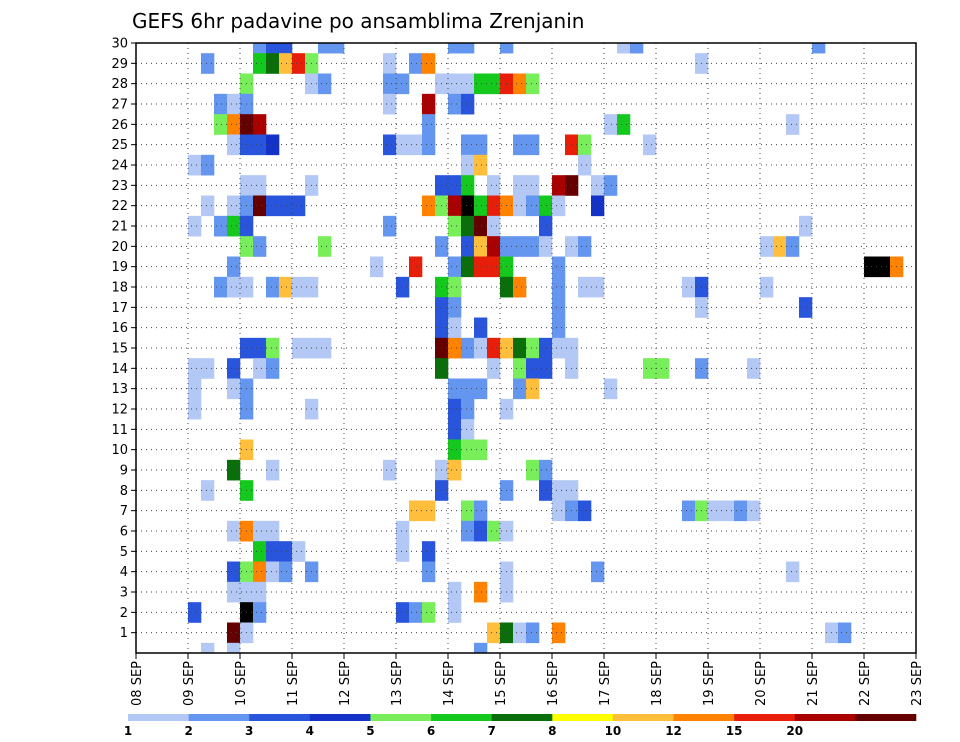 The image size is (960, 742). What do you see at coordinates (397, 683) in the screenshot?
I see `x-tick-label: 13 SEP` at bounding box center [397, 683].